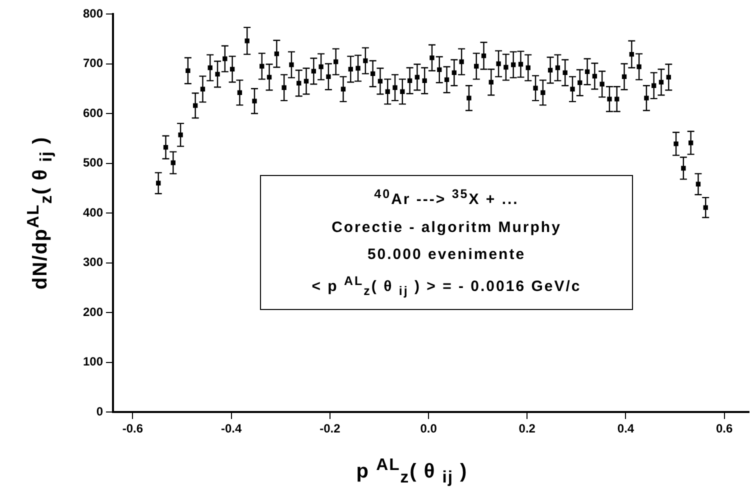 This screenshot has height=504, width=754. I want to click on y-tick-label: 400, so click(93, 212).